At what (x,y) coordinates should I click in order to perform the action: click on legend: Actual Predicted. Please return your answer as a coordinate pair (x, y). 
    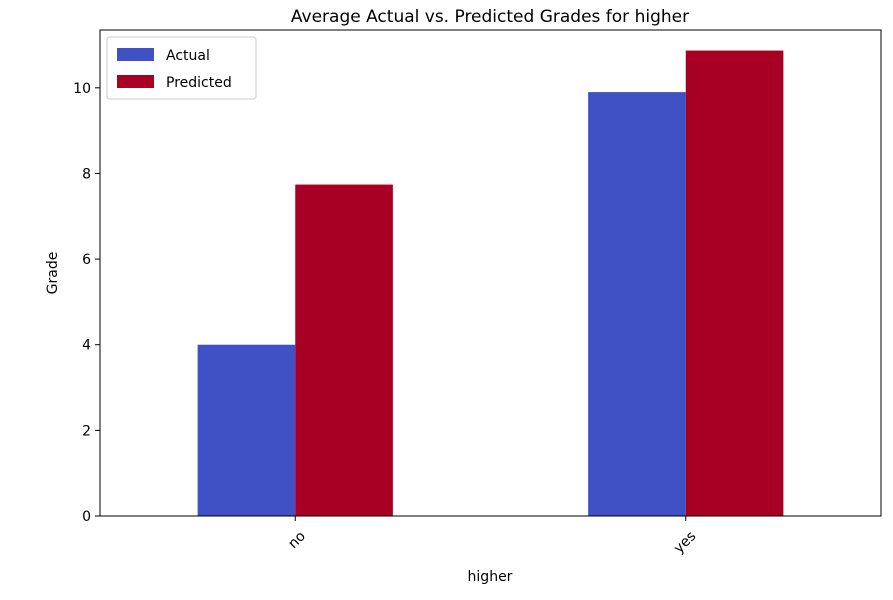
    Looking at the image, I should click on (181, 68).